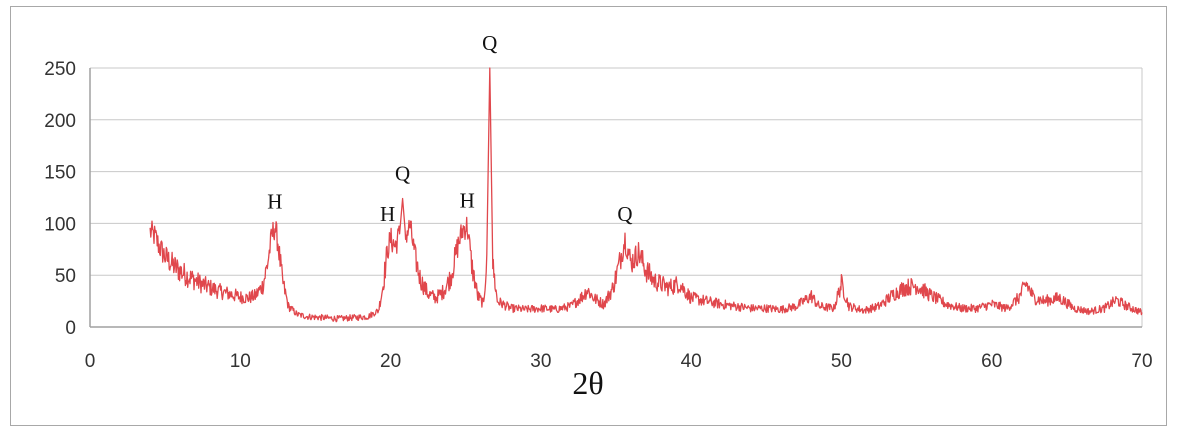  Describe the element at coordinates (60, 69) in the screenshot. I see `y-tick-label: 250` at that location.